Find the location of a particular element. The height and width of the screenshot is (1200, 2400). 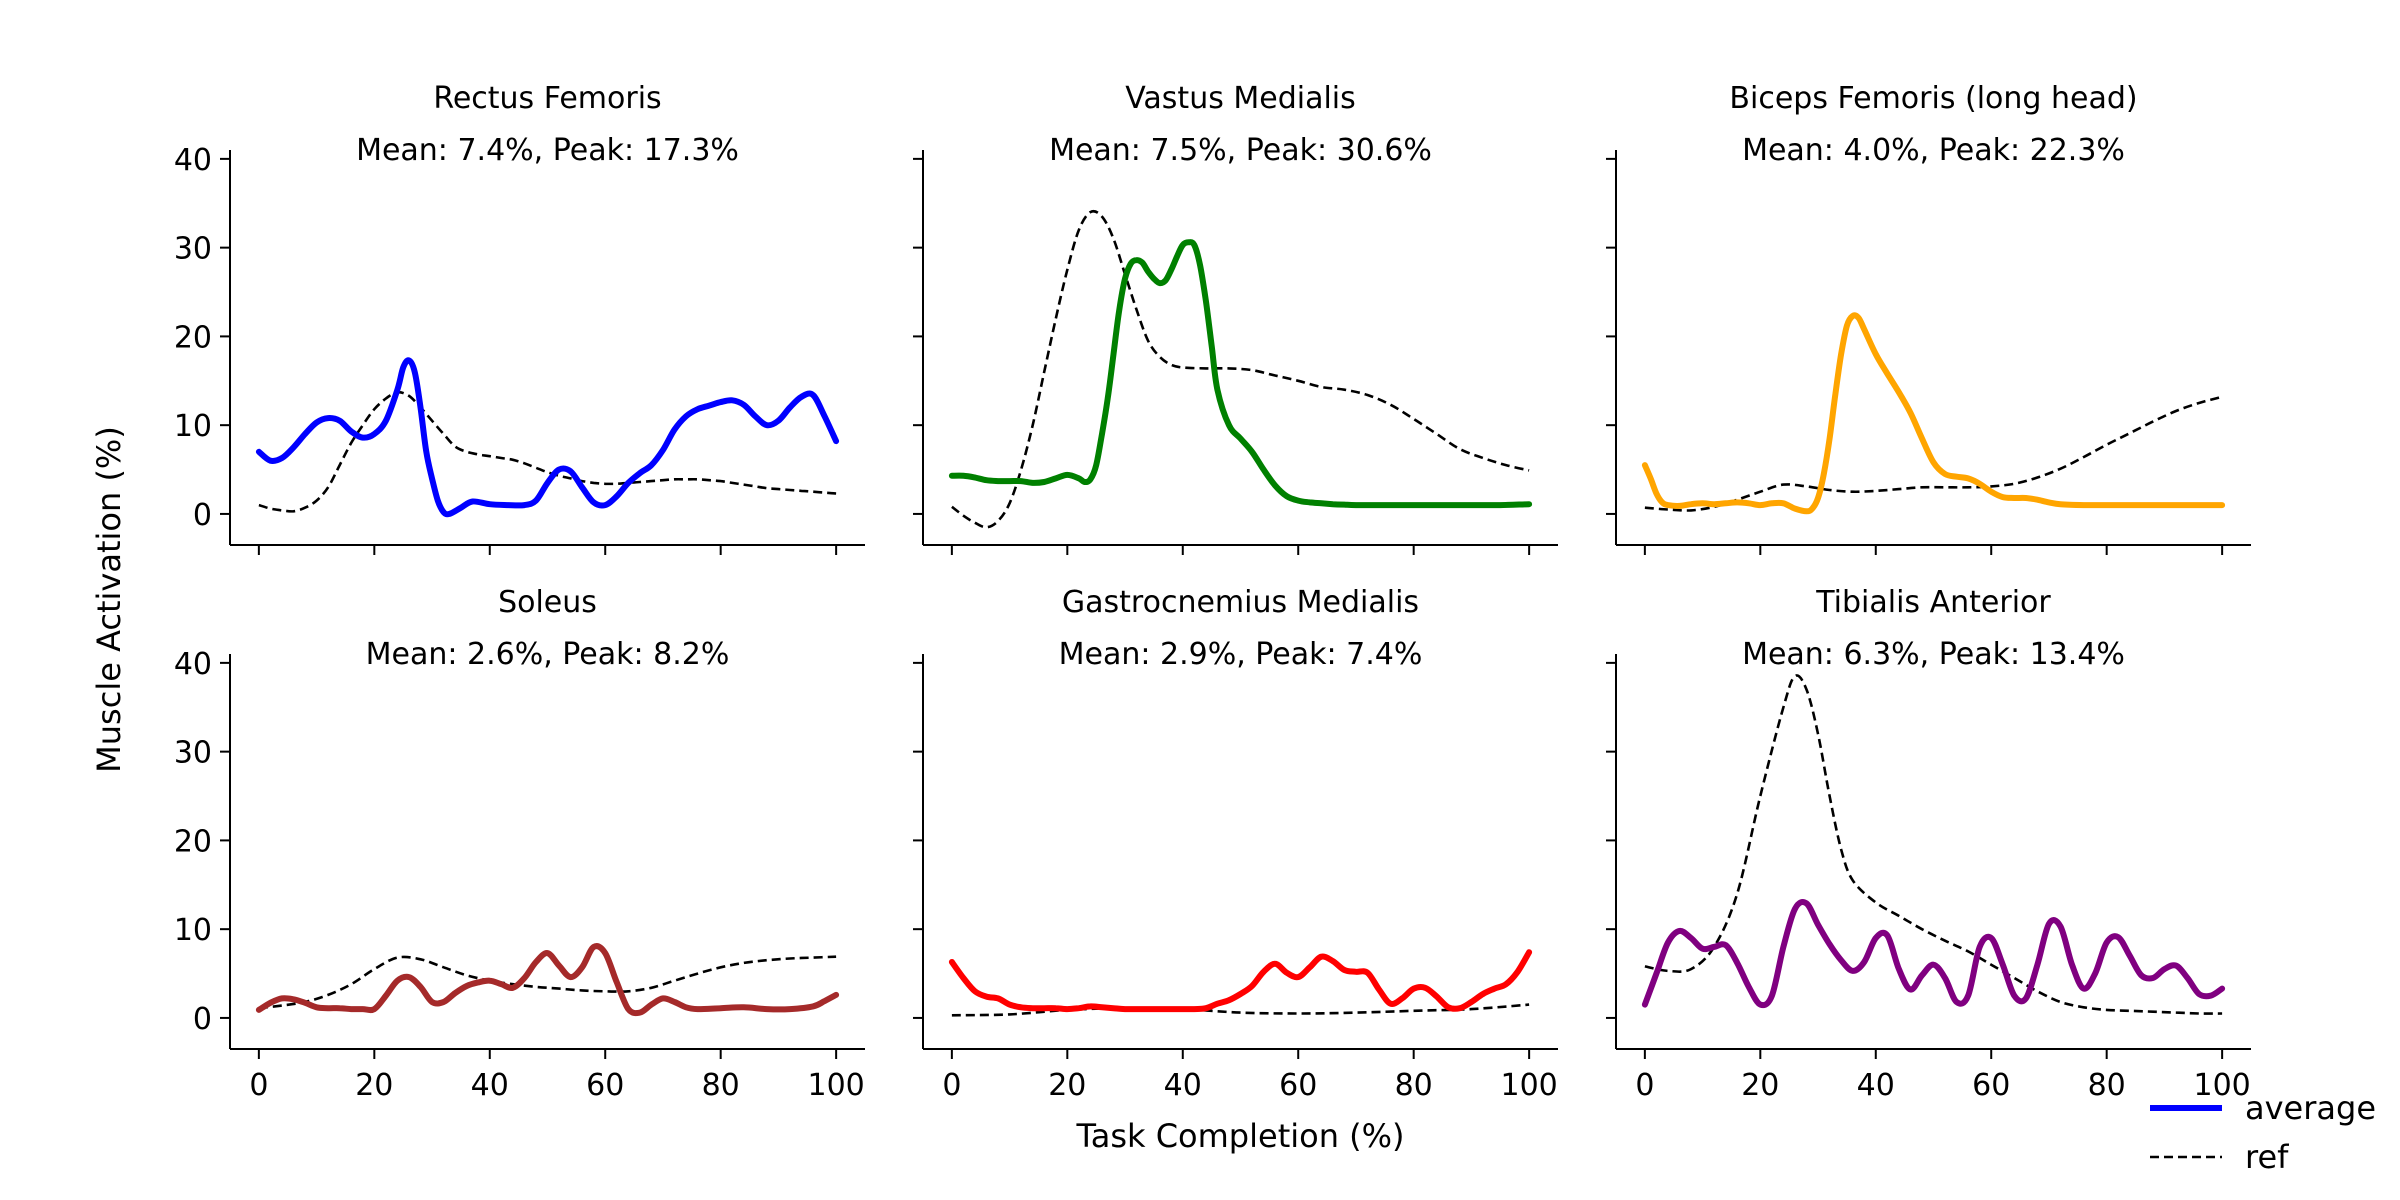

panel-subtitle: Mean: 4.0%, Peak: 22.3% is located at coordinates (1933, 150).